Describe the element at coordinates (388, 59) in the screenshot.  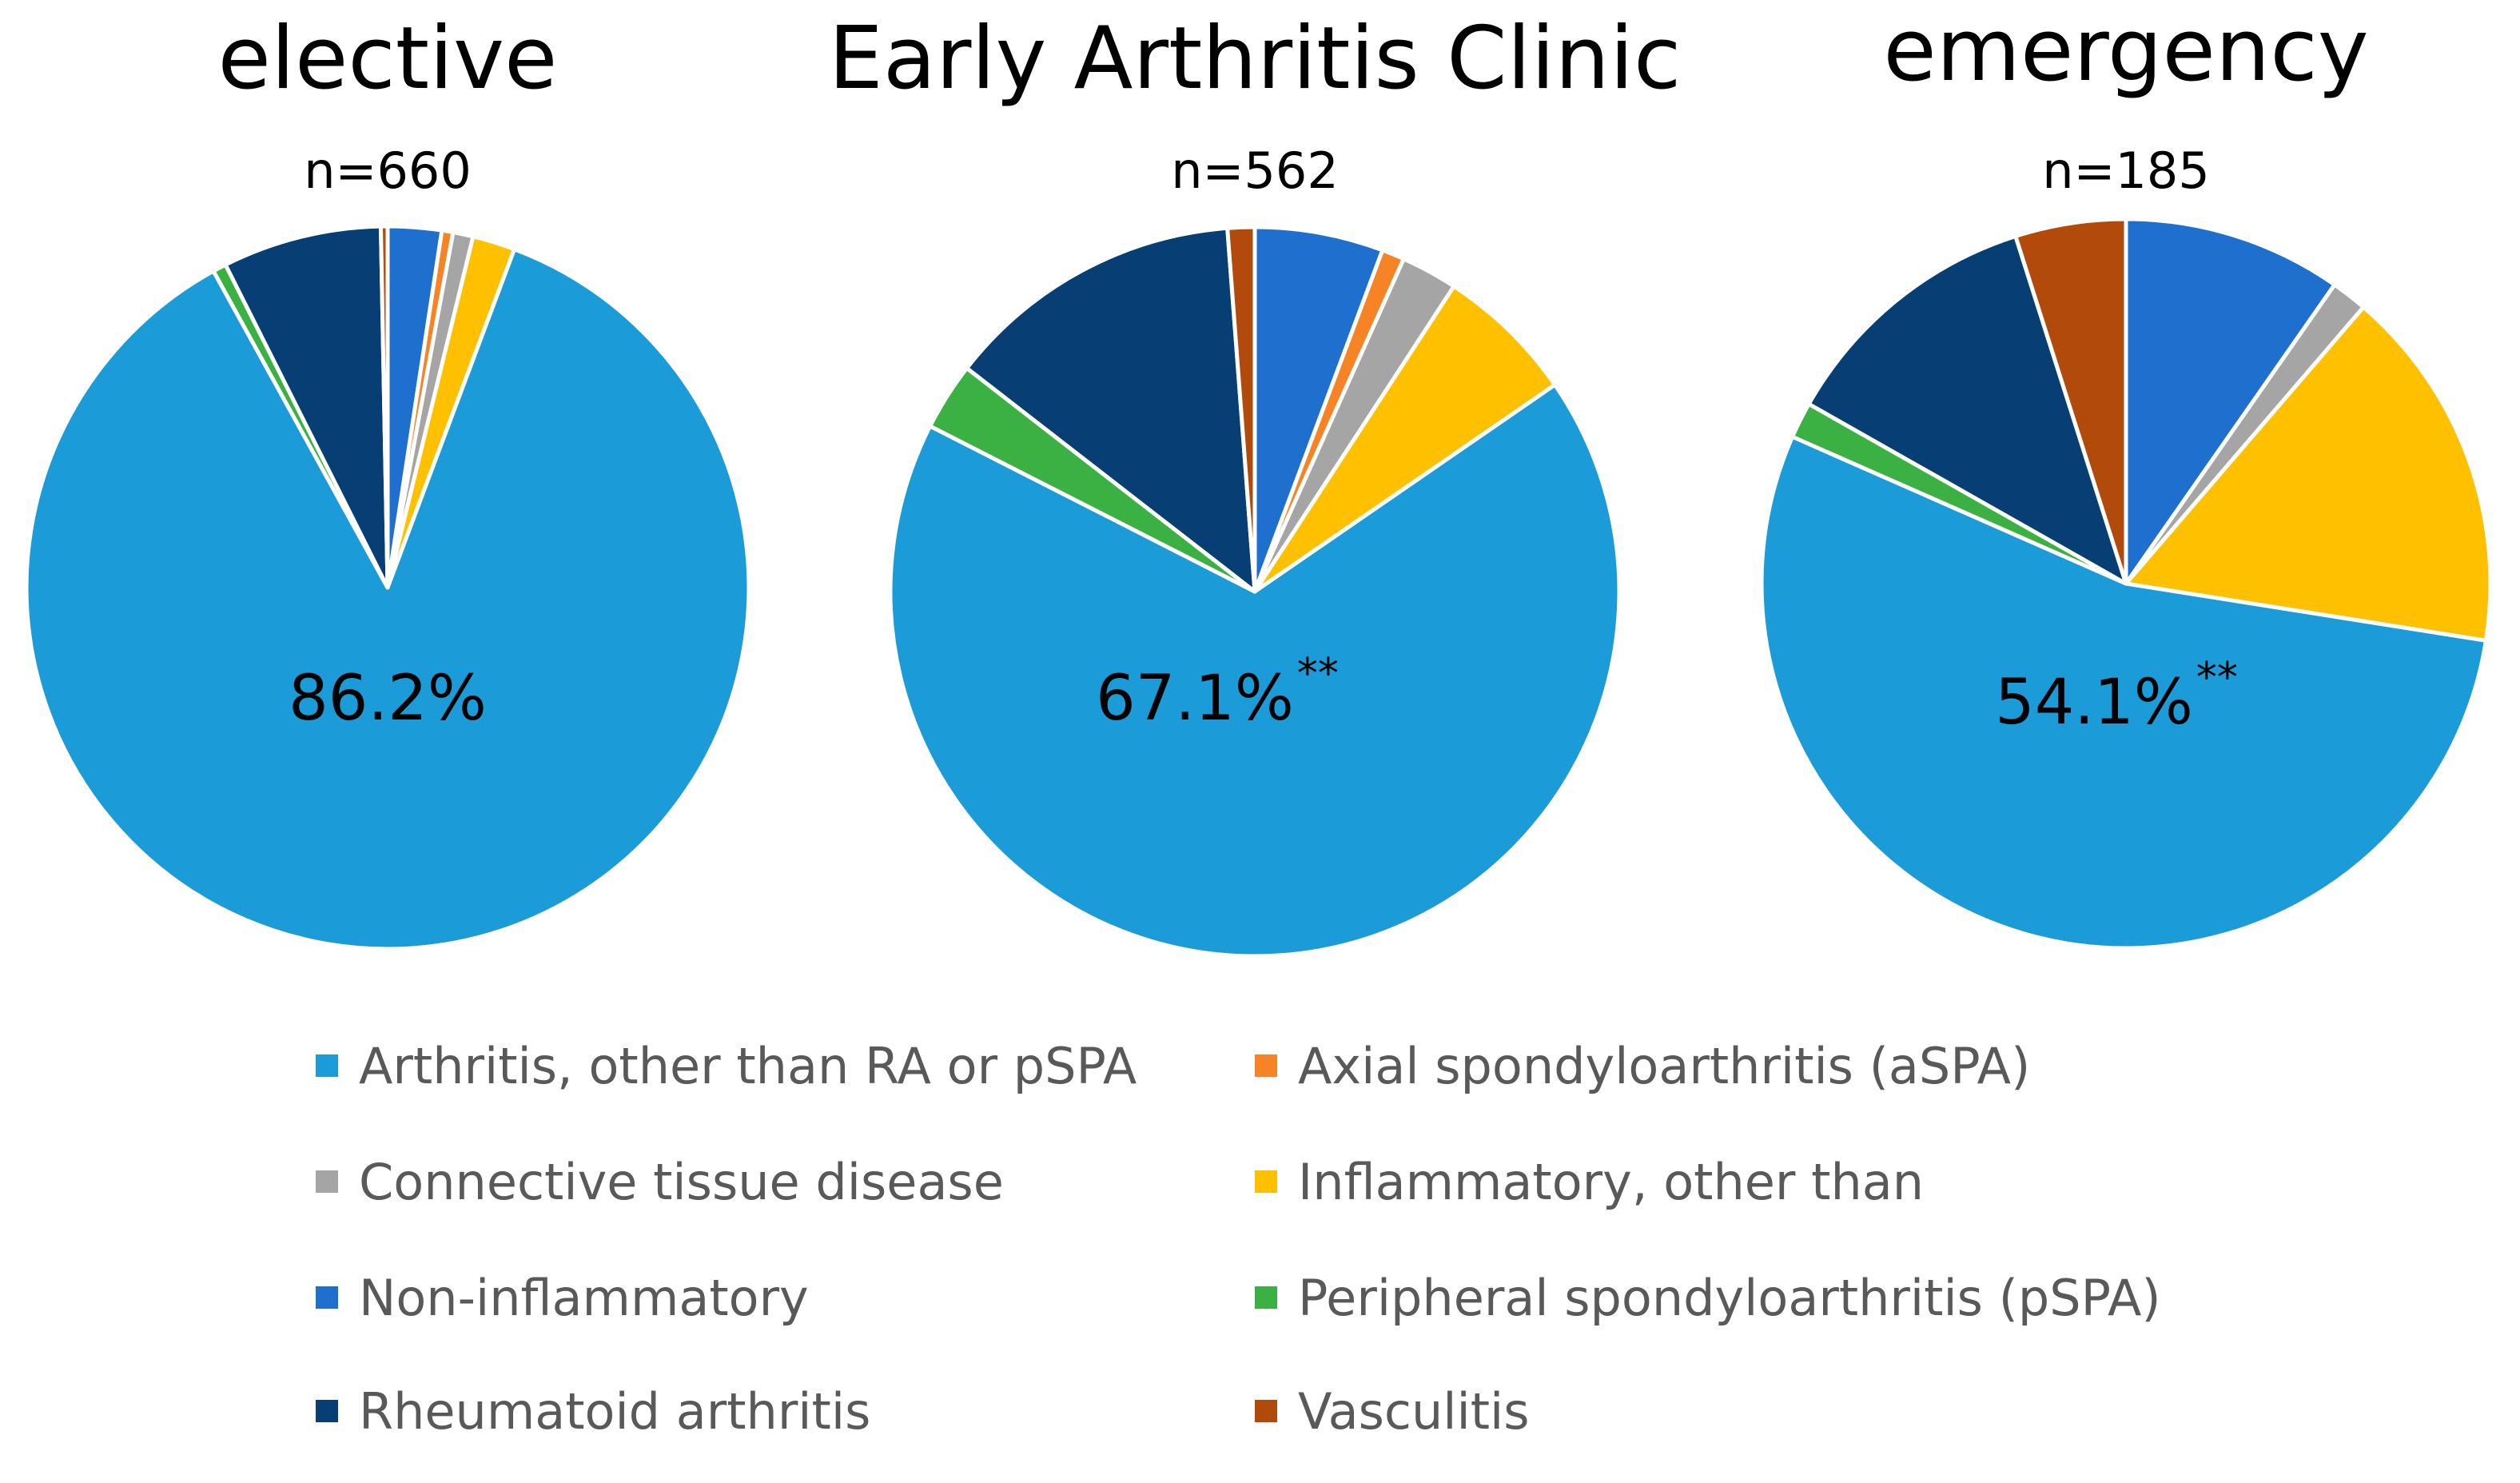
I see `chart-title-elective: elective` at that location.